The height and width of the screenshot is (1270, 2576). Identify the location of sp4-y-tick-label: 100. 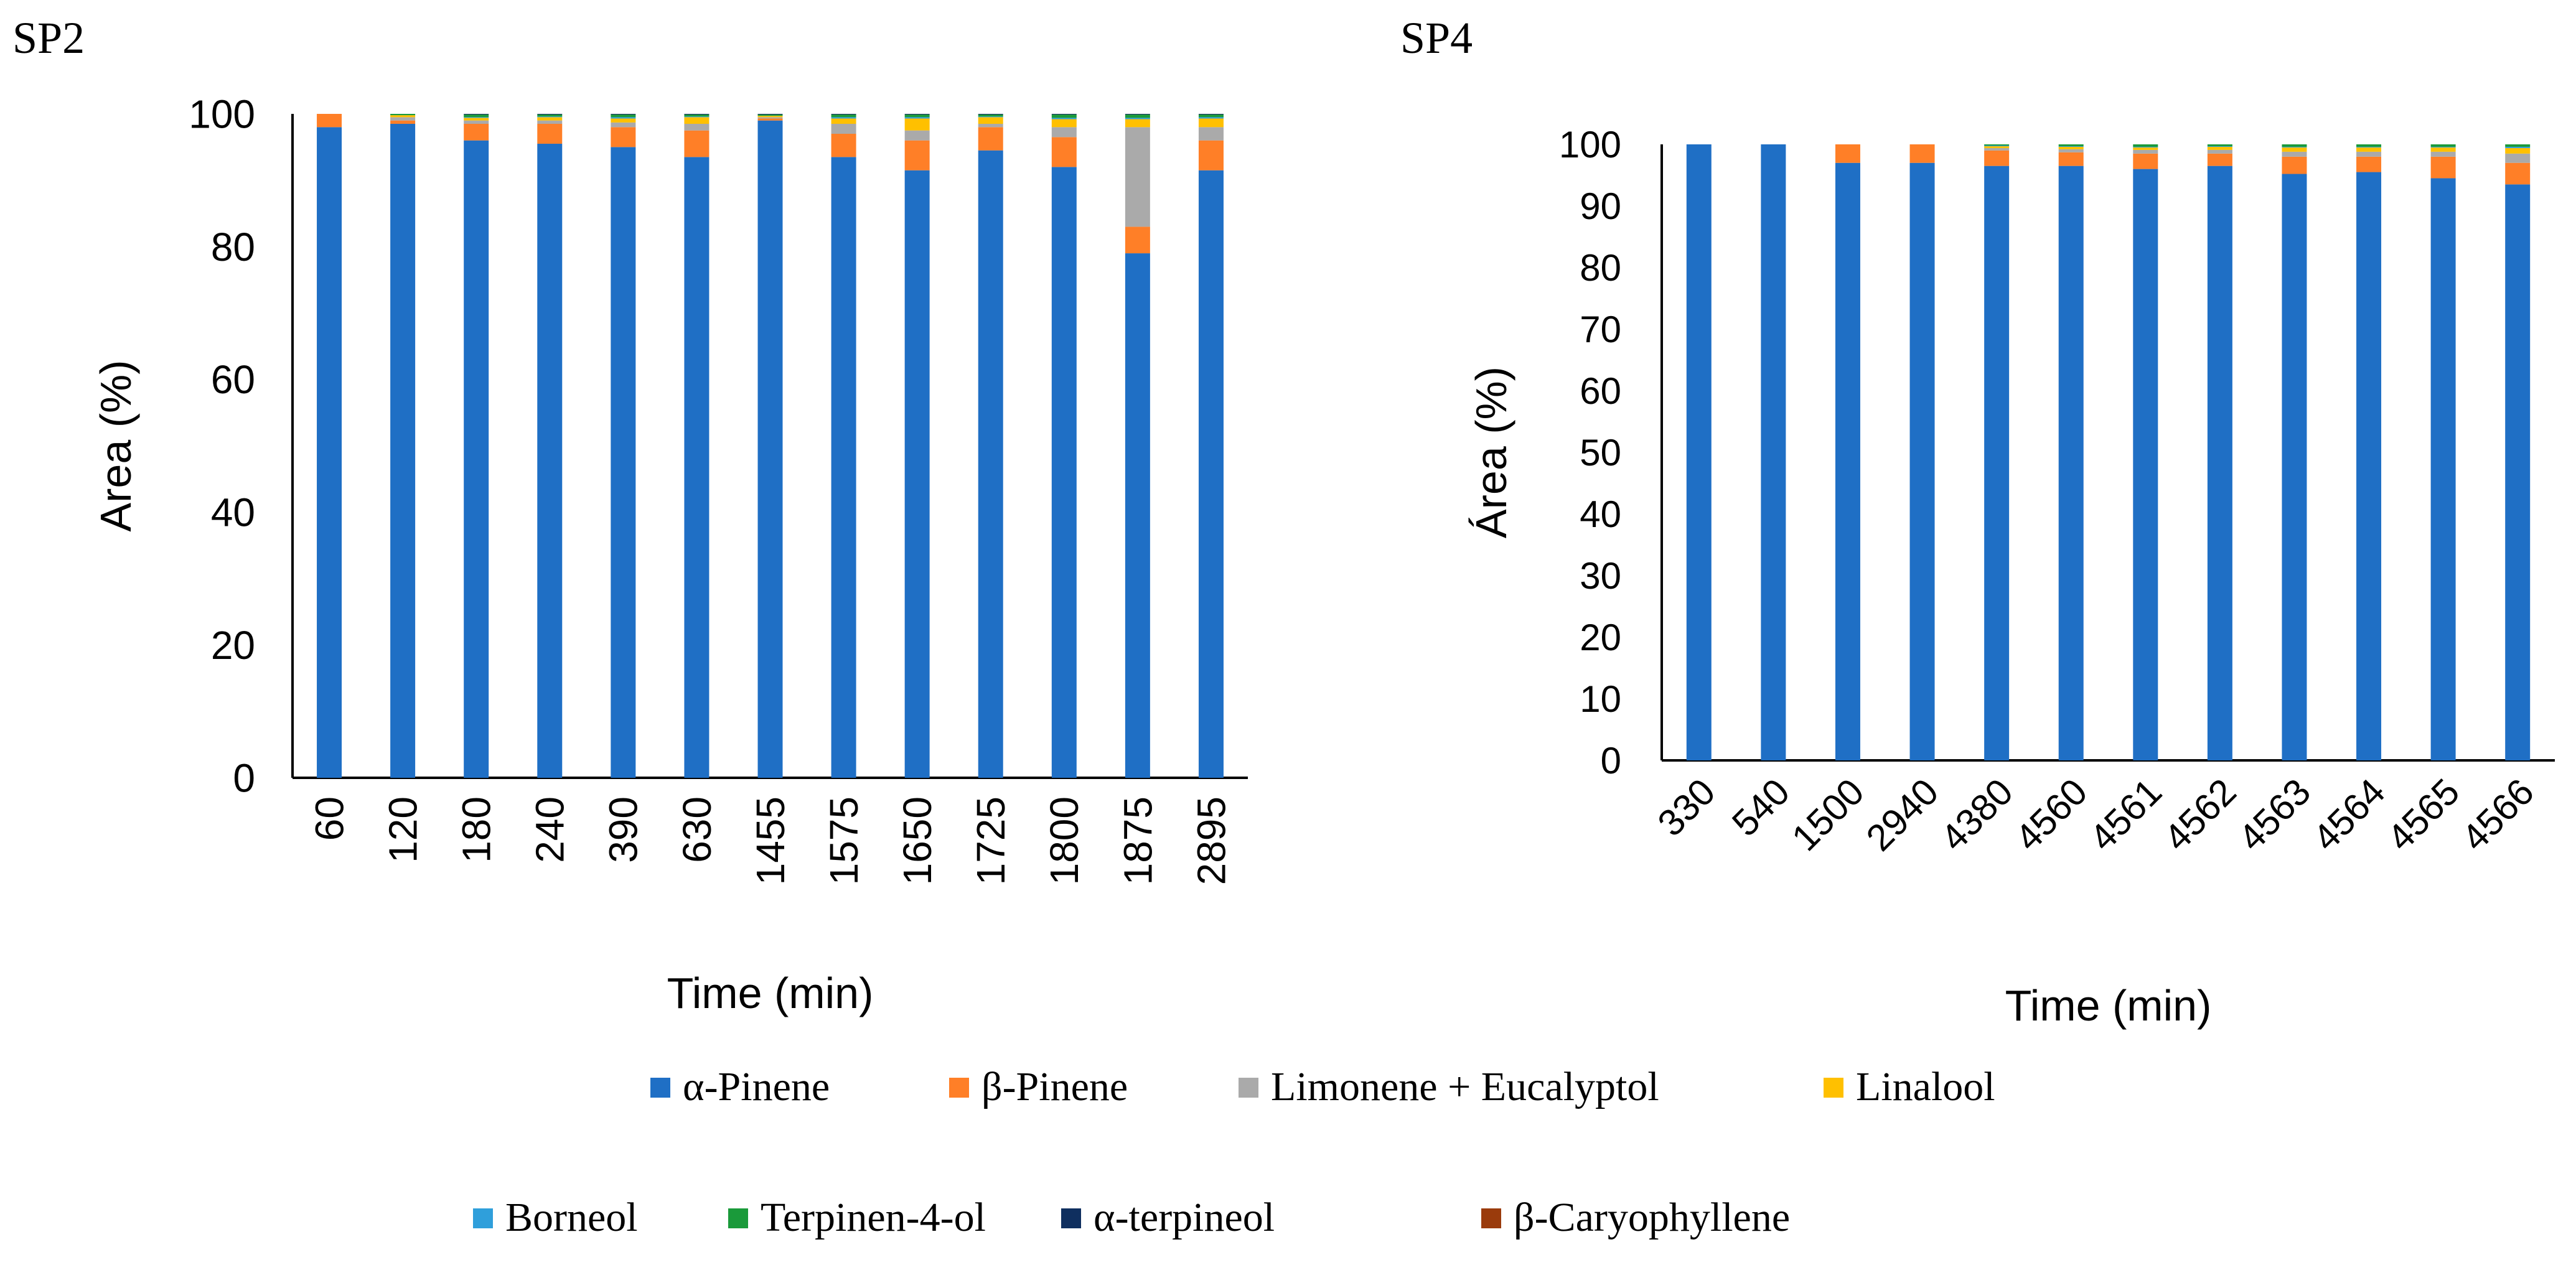
(1590, 145).